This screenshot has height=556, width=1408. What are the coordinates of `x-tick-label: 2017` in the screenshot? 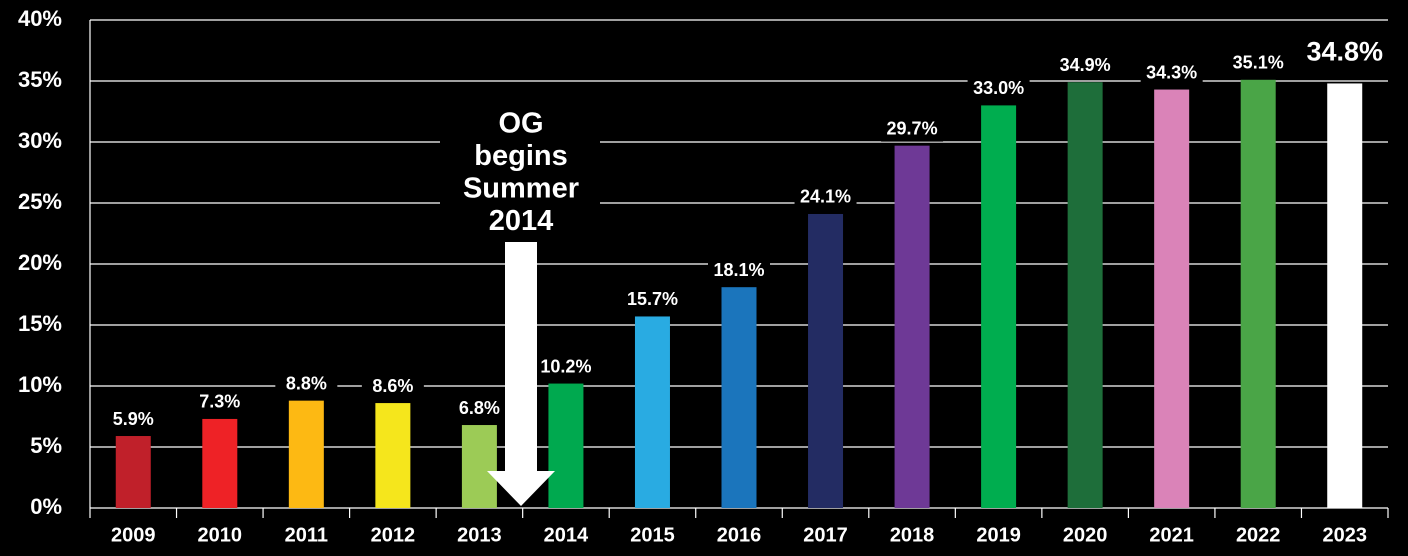 It's located at (825, 535).